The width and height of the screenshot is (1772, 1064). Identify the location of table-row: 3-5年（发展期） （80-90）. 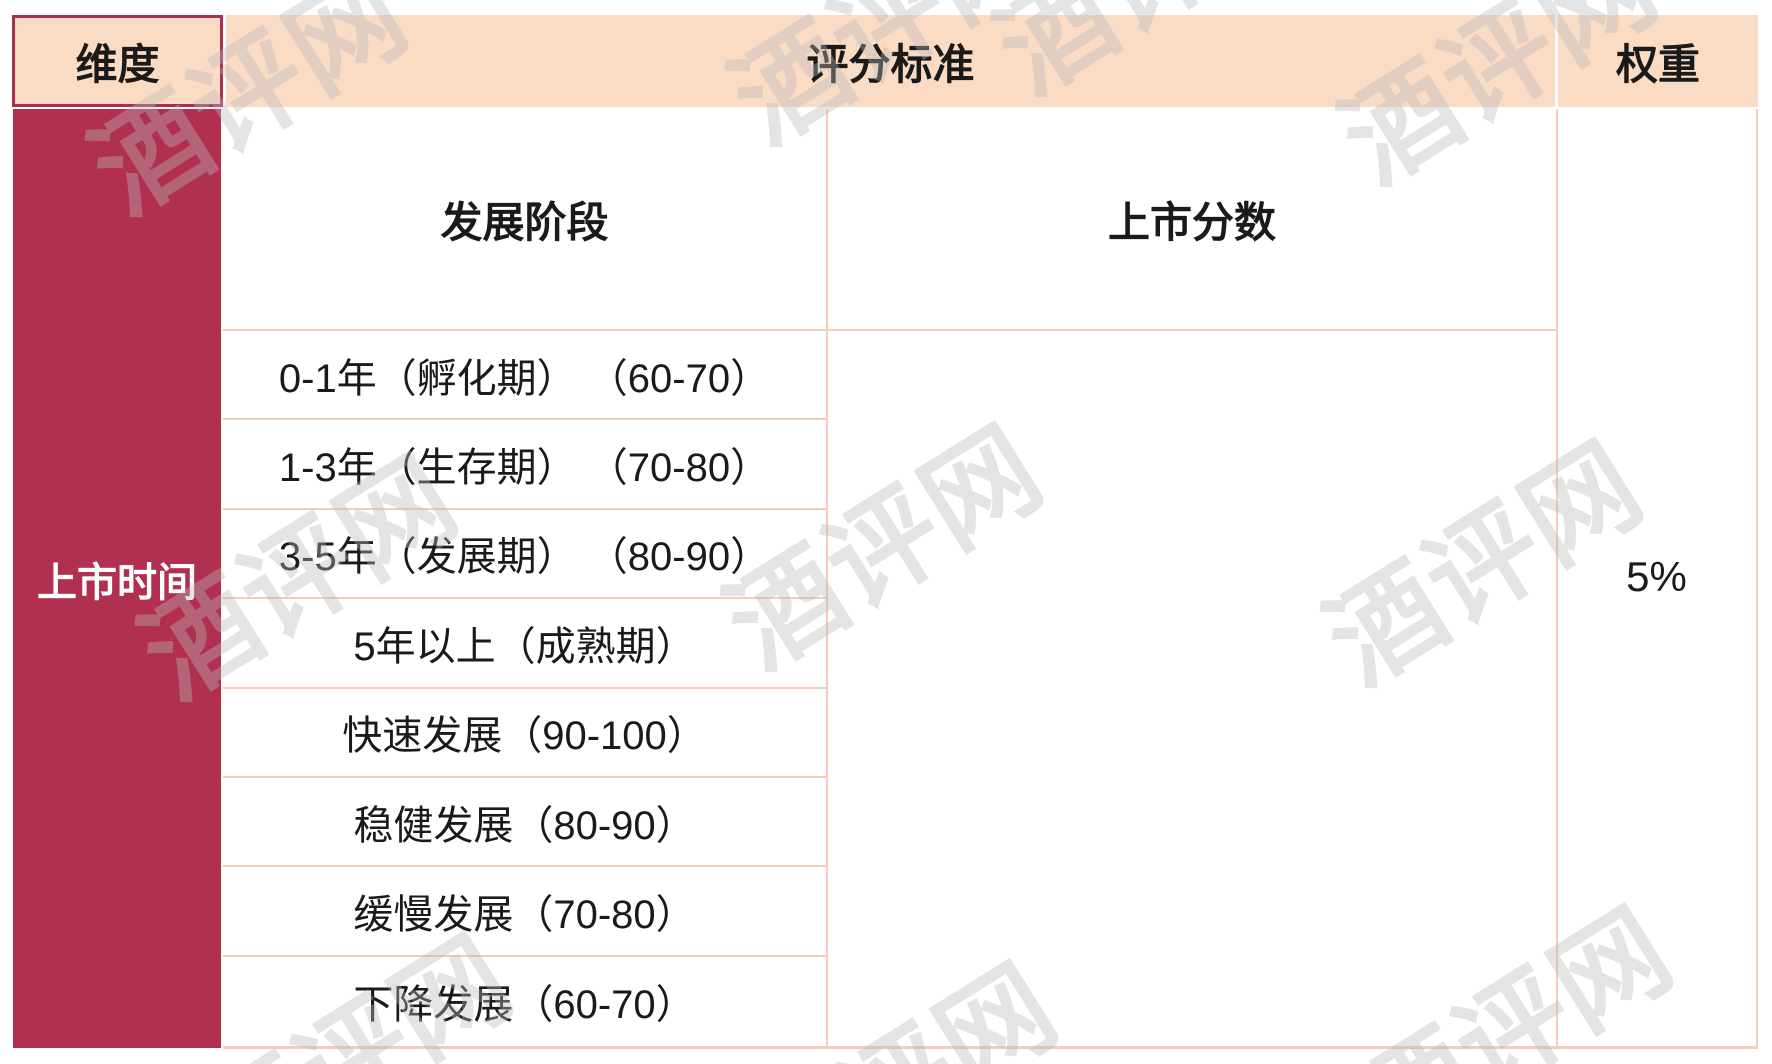
(524, 555).